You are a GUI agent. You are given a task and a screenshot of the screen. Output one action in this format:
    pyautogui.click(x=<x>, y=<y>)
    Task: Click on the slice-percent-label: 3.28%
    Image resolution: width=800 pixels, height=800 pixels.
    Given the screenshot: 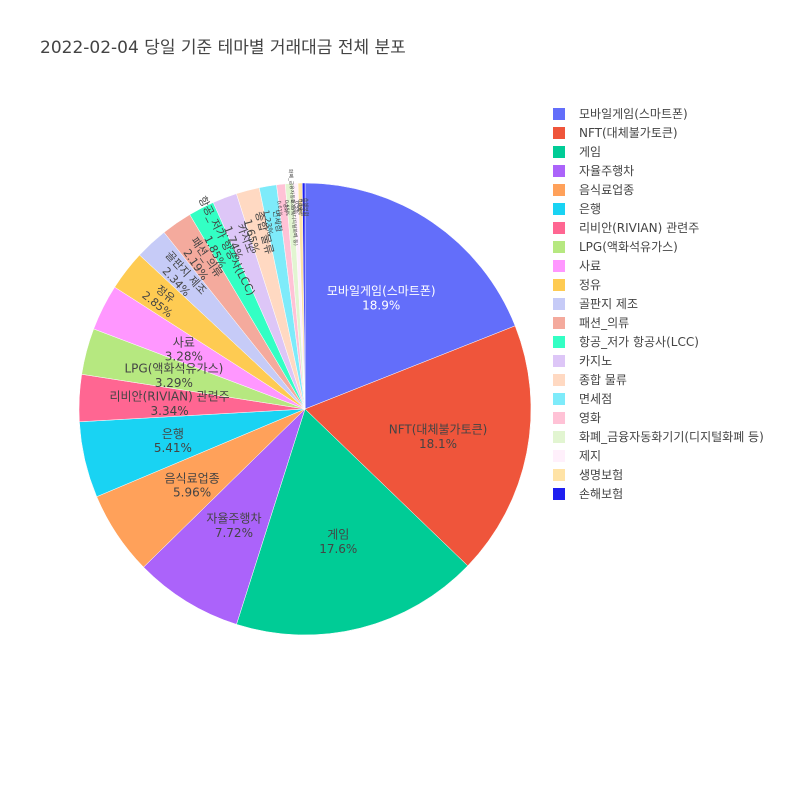 What is the action you would take?
    pyautogui.click(x=184, y=357)
    